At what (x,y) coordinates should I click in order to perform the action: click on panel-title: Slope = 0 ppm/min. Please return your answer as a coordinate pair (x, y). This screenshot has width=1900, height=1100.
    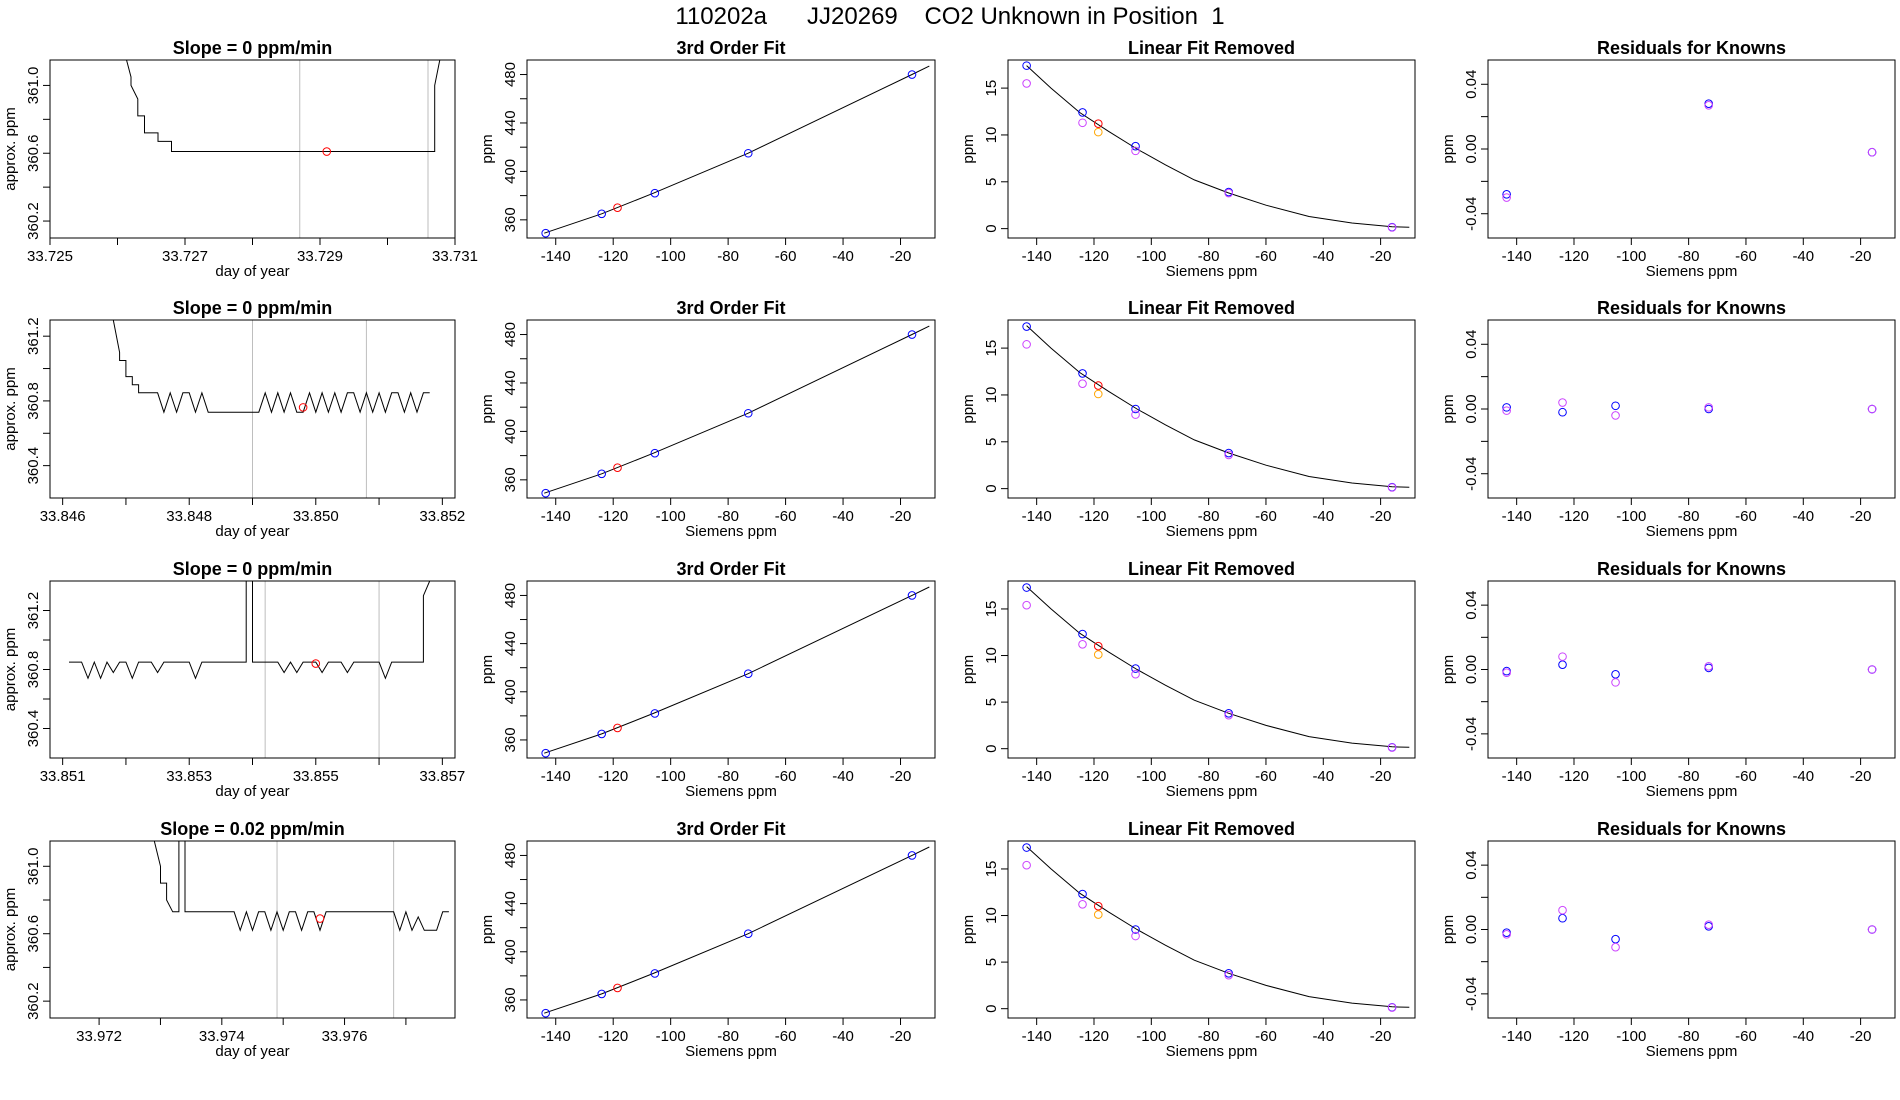
    Looking at the image, I should click on (253, 308).